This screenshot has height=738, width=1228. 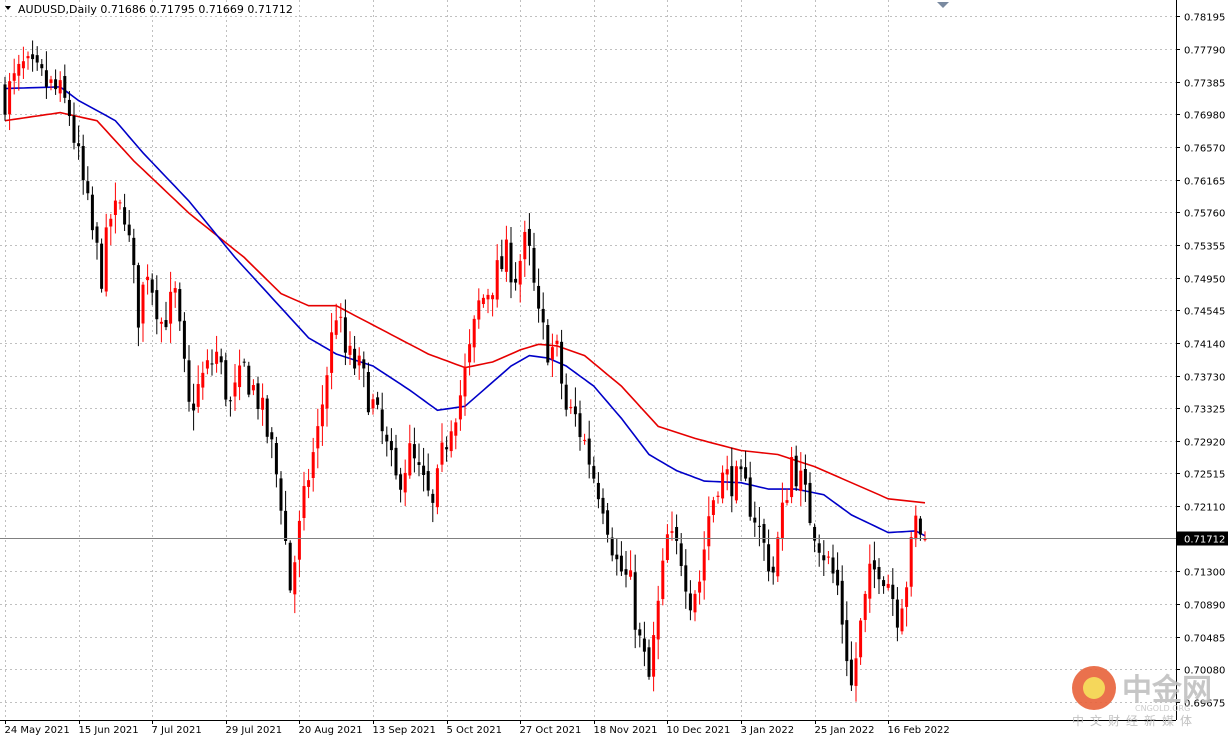 What do you see at coordinates (943, 5) in the screenshot?
I see `chart-shift-marker-icon` at bounding box center [943, 5].